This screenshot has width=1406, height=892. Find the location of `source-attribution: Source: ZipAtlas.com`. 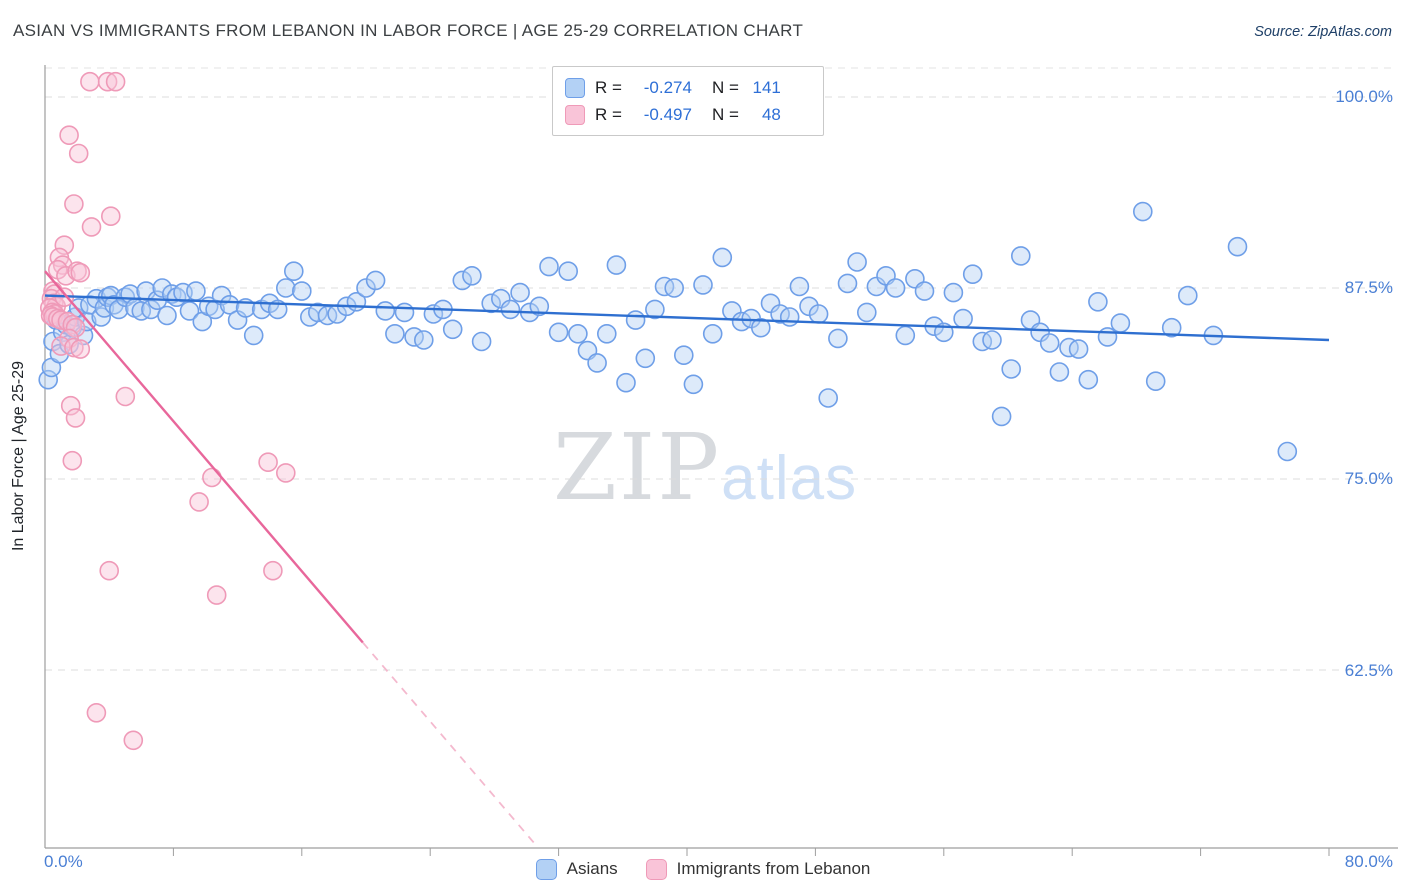

source-attribution: Source: ZipAtlas.com is located at coordinates (1323, 32).